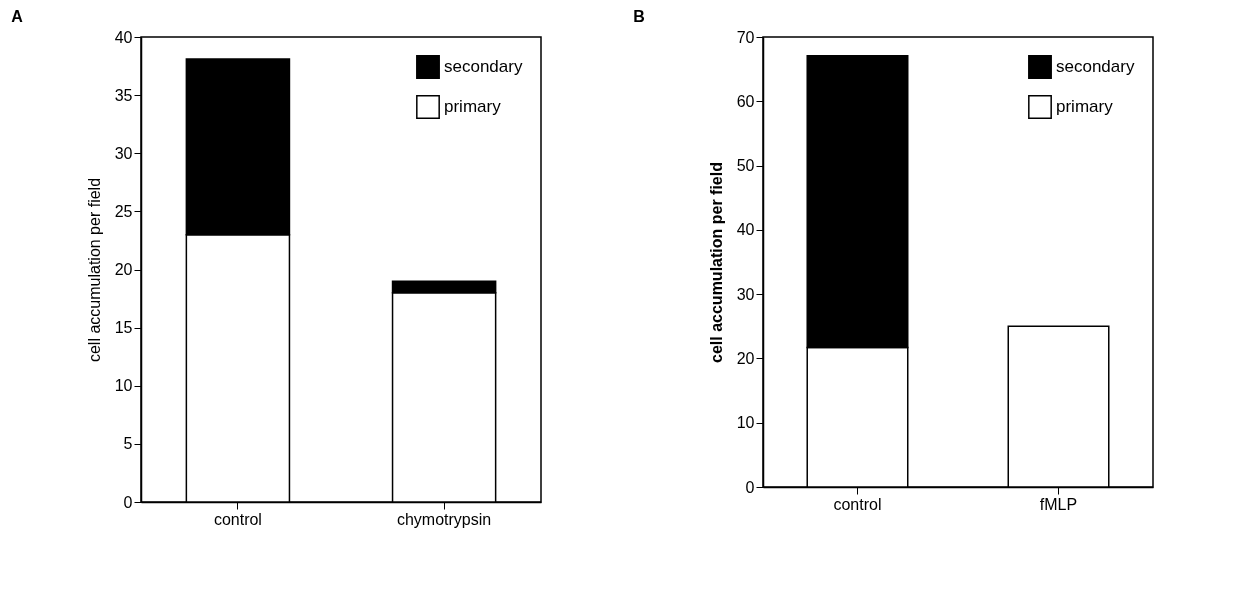 This screenshot has width=1239, height=606. Describe the element at coordinates (128, 444) in the screenshot. I see `y-tick-label: 5` at that location.